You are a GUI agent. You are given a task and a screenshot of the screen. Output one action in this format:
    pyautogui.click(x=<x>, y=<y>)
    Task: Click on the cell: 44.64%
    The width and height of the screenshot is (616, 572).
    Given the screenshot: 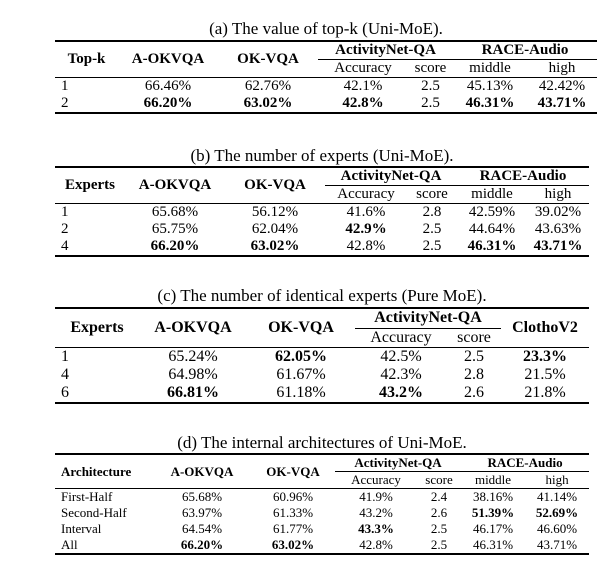 What is the action you would take?
    pyautogui.click(x=492, y=229)
    